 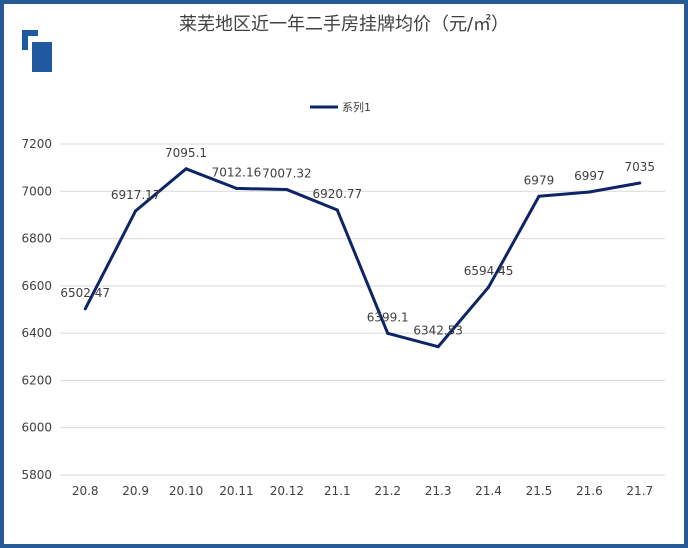 What do you see at coordinates (135, 491) in the screenshot?
I see `x-tick-label: 20.9` at bounding box center [135, 491].